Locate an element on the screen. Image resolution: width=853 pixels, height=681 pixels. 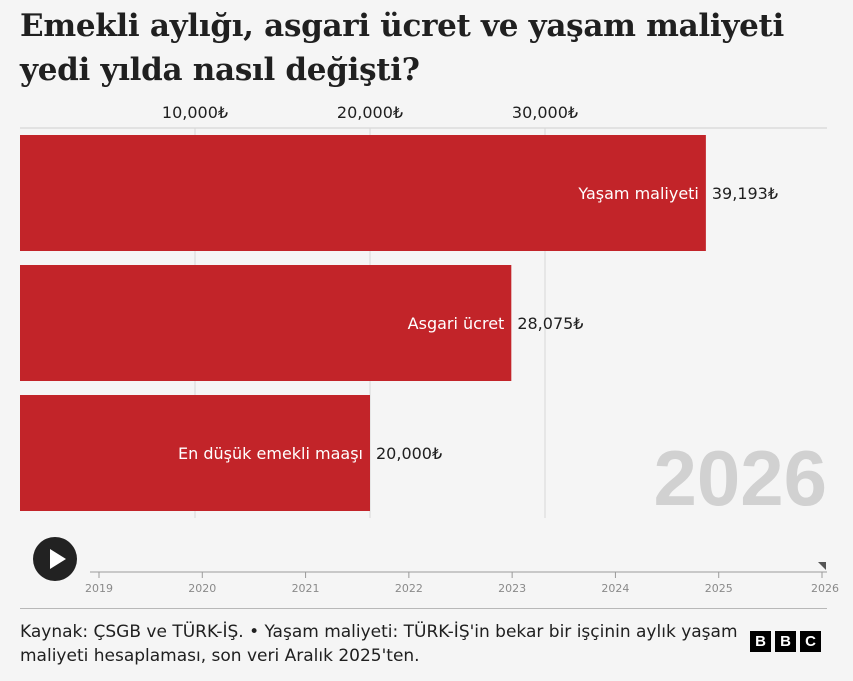
timeline-year-label: 2022 is located at coordinates (409, 588).